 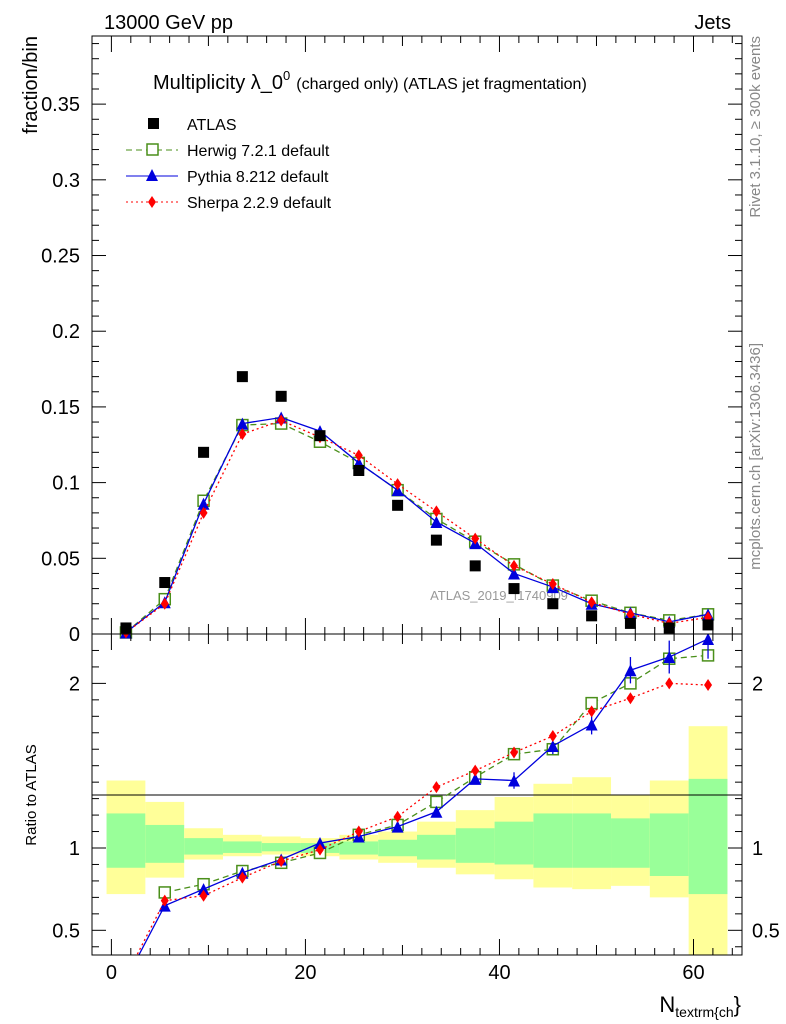 What do you see at coordinates (111, 973) in the screenshot?
I see `x-tick-label: 0` at bounding box center [111, 973].